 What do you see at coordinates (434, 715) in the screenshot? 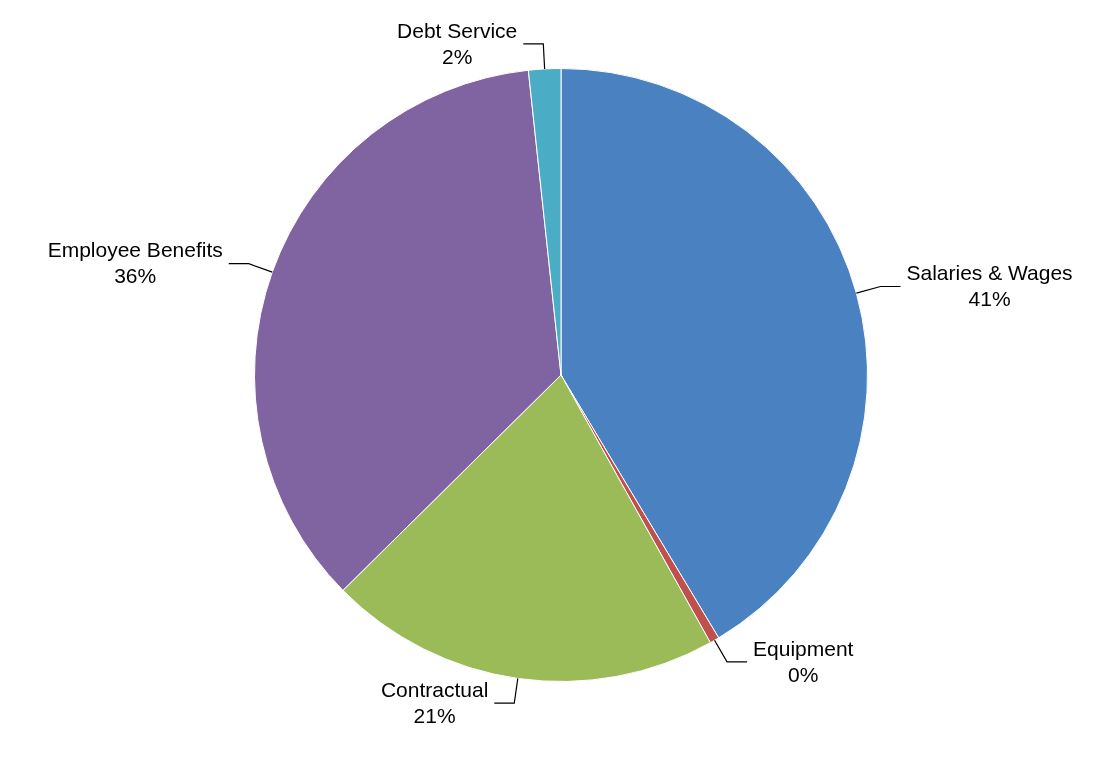
I see `data-label: 21%` at bounding box center [434, 715].